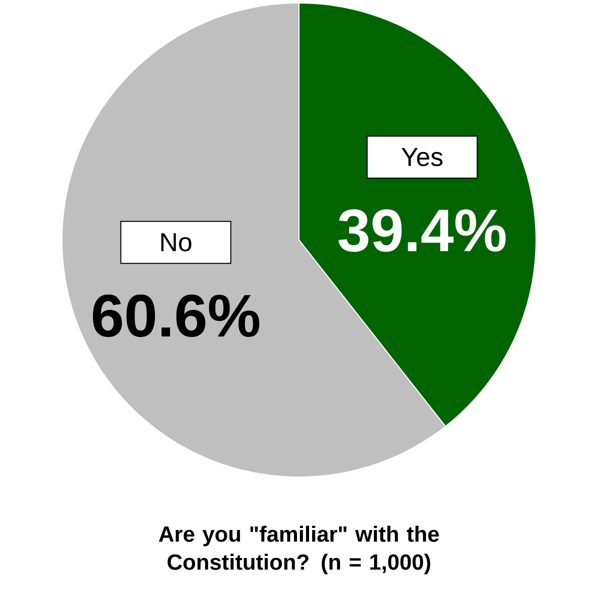  I want to click on text: Are you "familiar" with the Constitution? (n = 1,000), so click(298, 550).